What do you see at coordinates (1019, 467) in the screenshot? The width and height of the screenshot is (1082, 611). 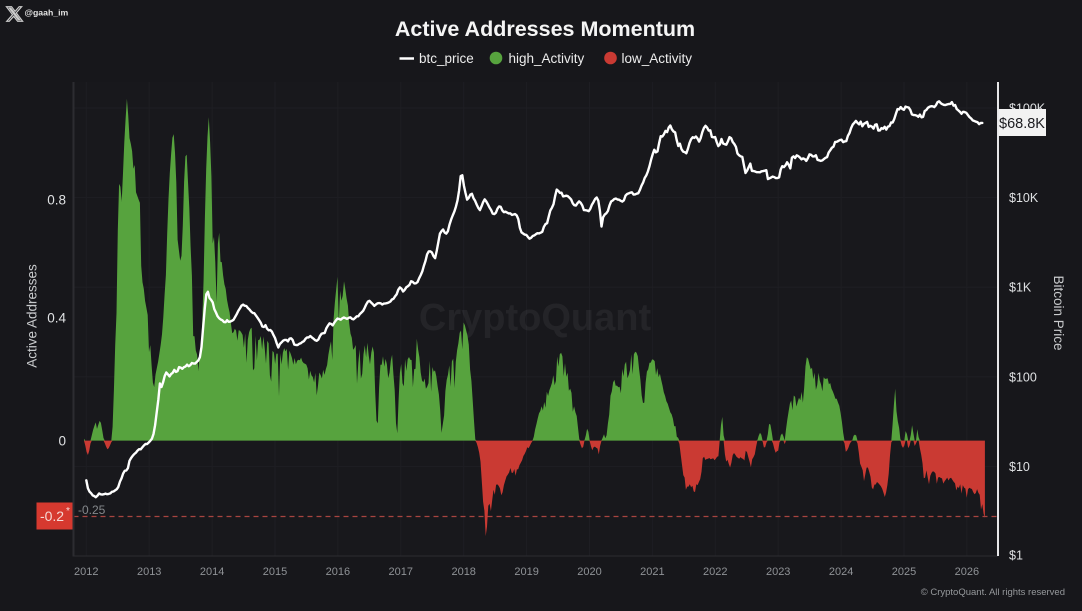 I see `svg-text: $10` at bounding box center [1019, 467].